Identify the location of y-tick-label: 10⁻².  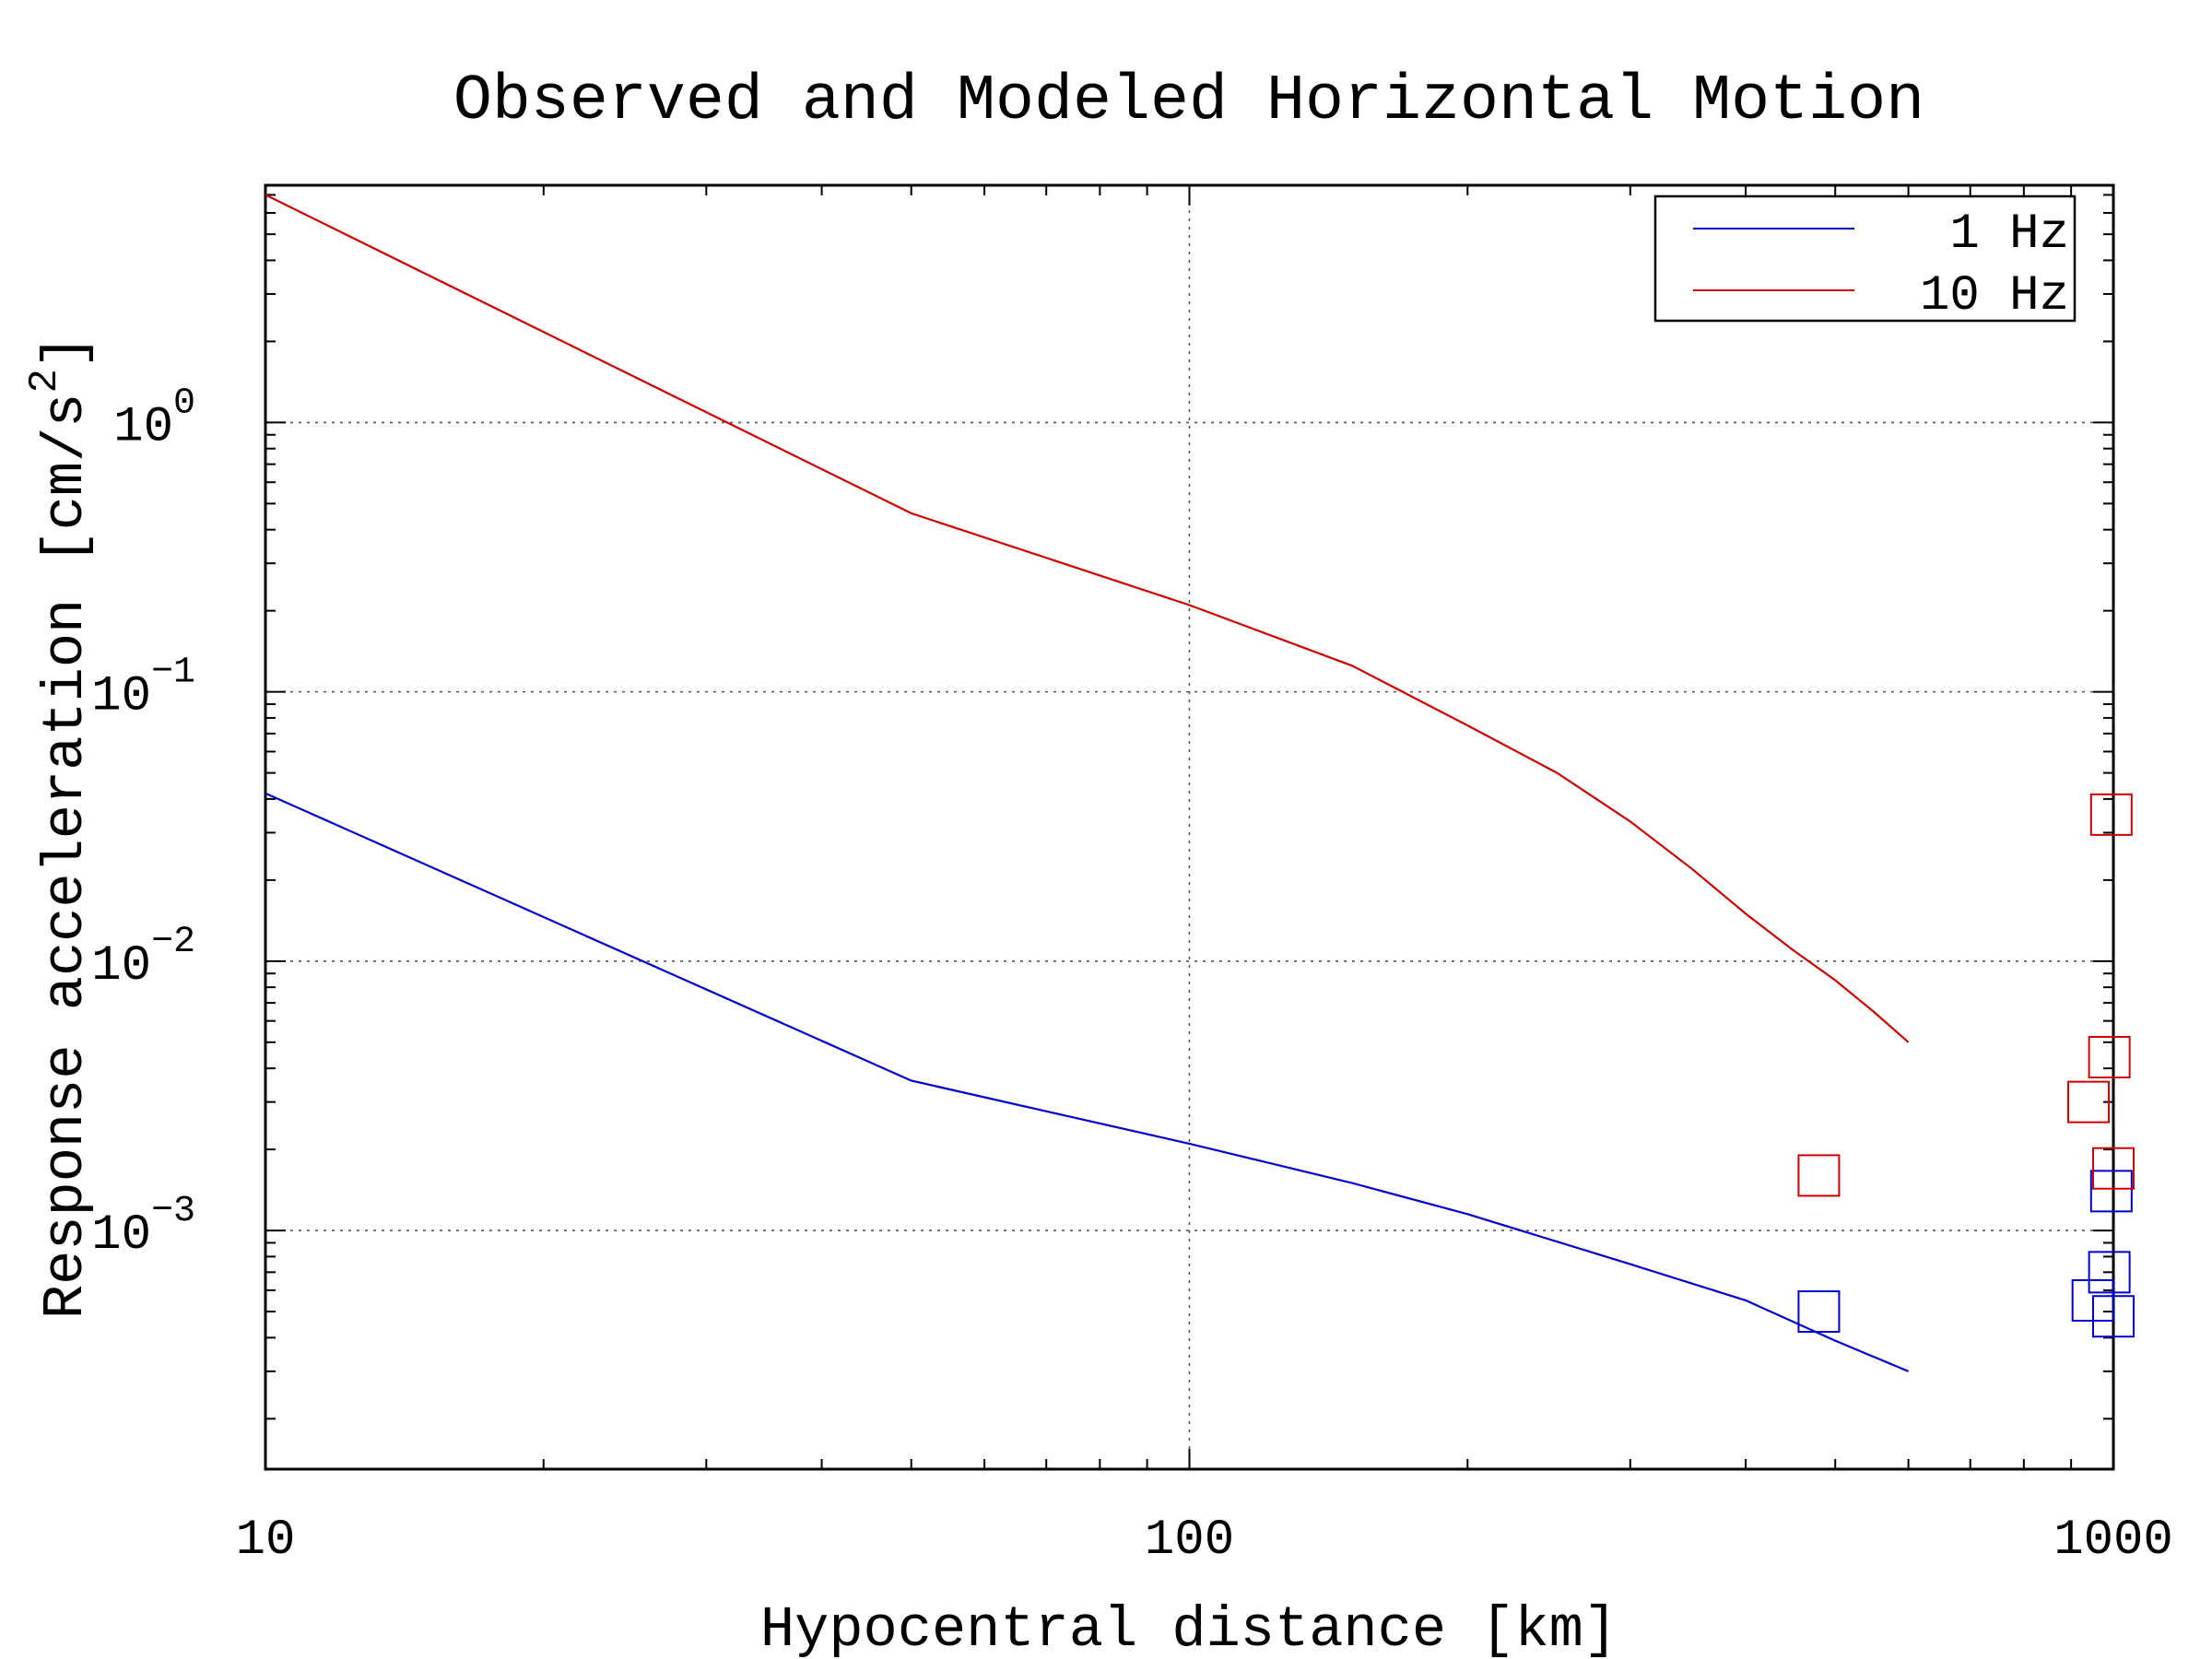
(143, 958).